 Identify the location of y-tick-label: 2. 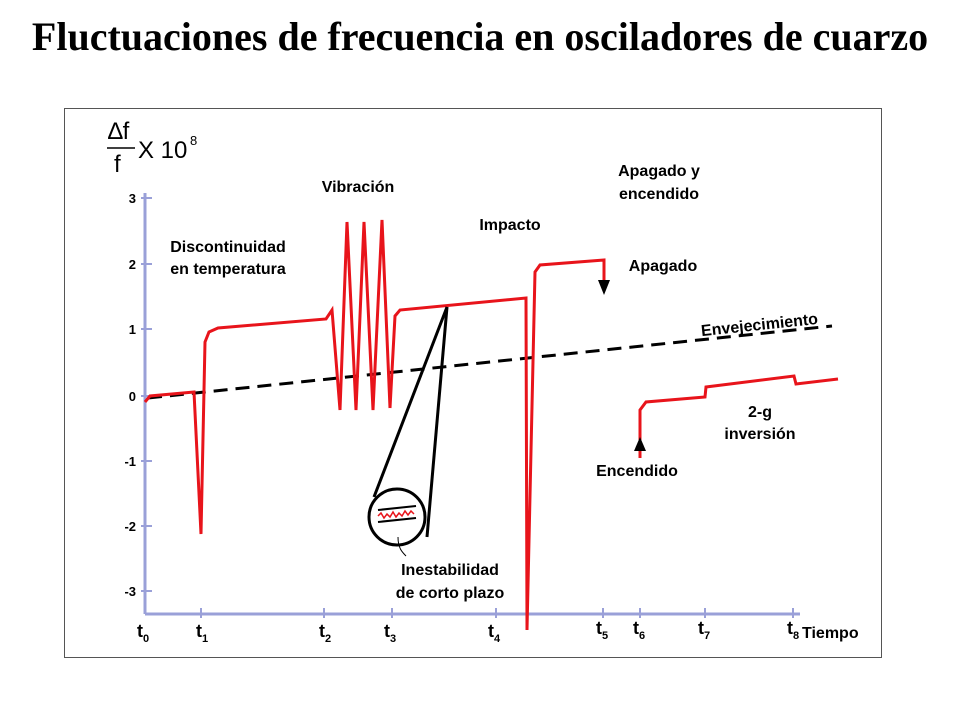
(132, 264).